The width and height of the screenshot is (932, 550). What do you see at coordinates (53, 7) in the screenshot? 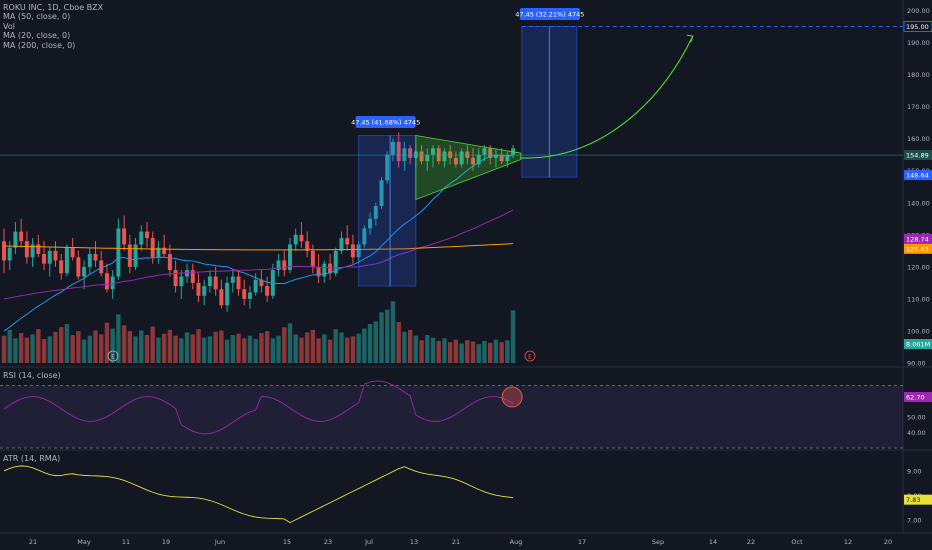
I see `legend-symbol: ROKU INC, 1D, Cboe BZX` at bounding box center [53, 7].